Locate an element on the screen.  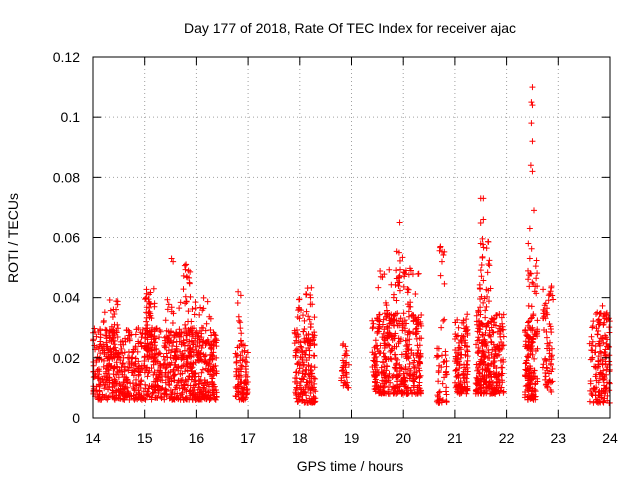
x-axis-label: GPS time / hours is located at coordinates (350, 466).